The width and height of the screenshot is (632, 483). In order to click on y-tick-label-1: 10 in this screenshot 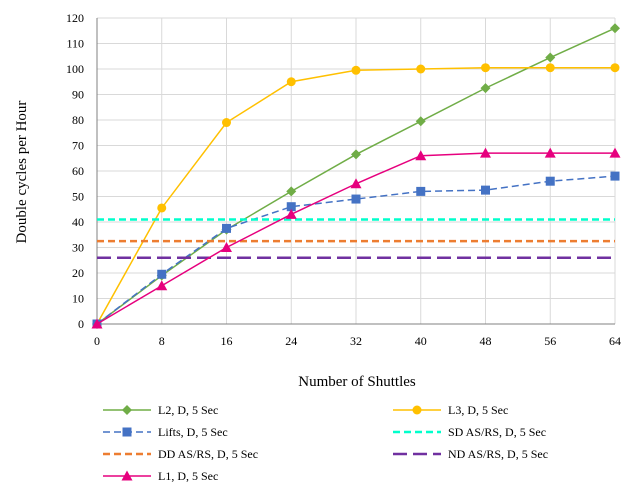, I will do `click(78, 299)`.